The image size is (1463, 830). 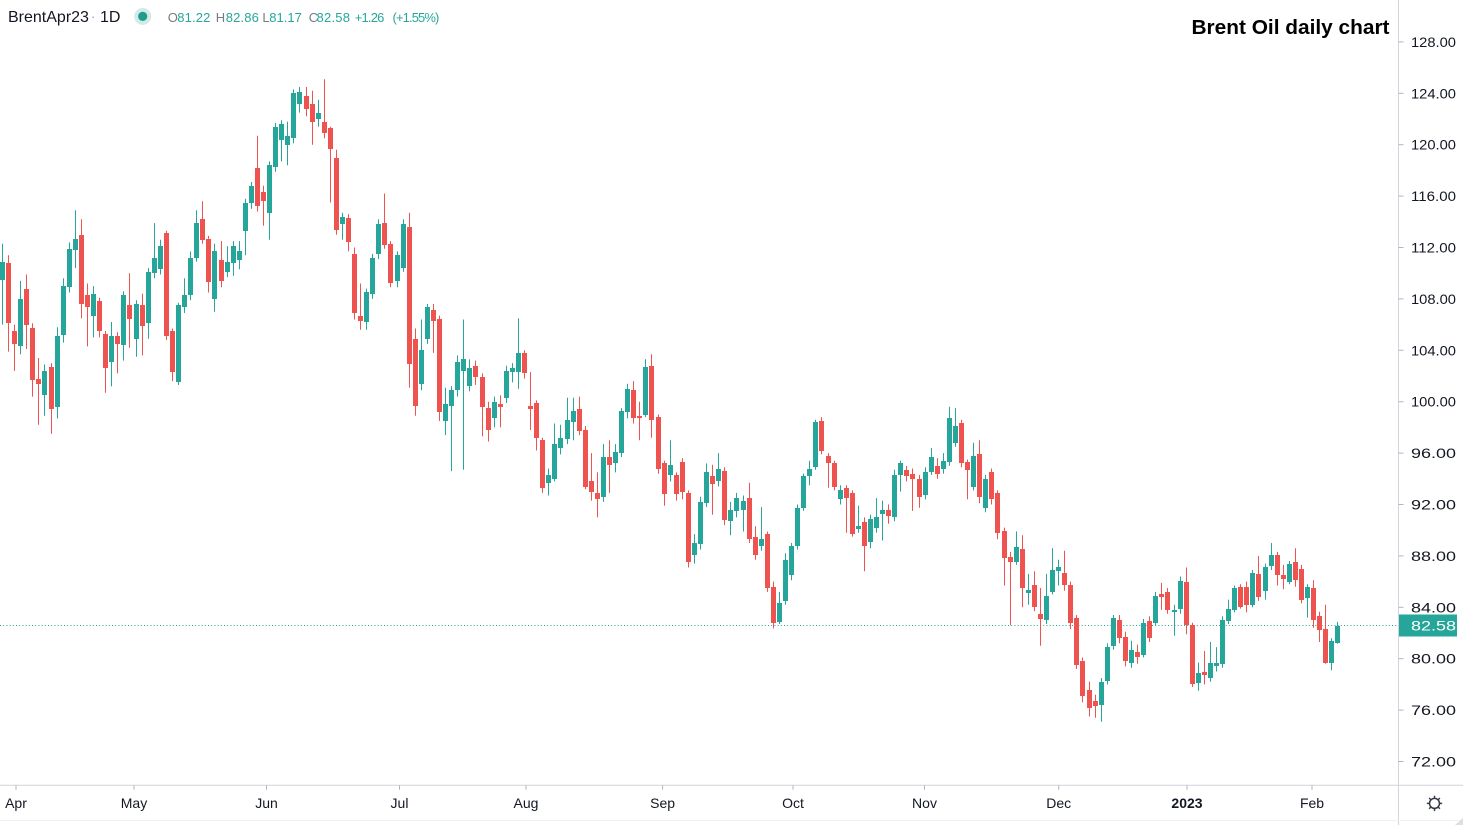 I want to click on svg-text: 100.00, so click(x=1433, y=402).